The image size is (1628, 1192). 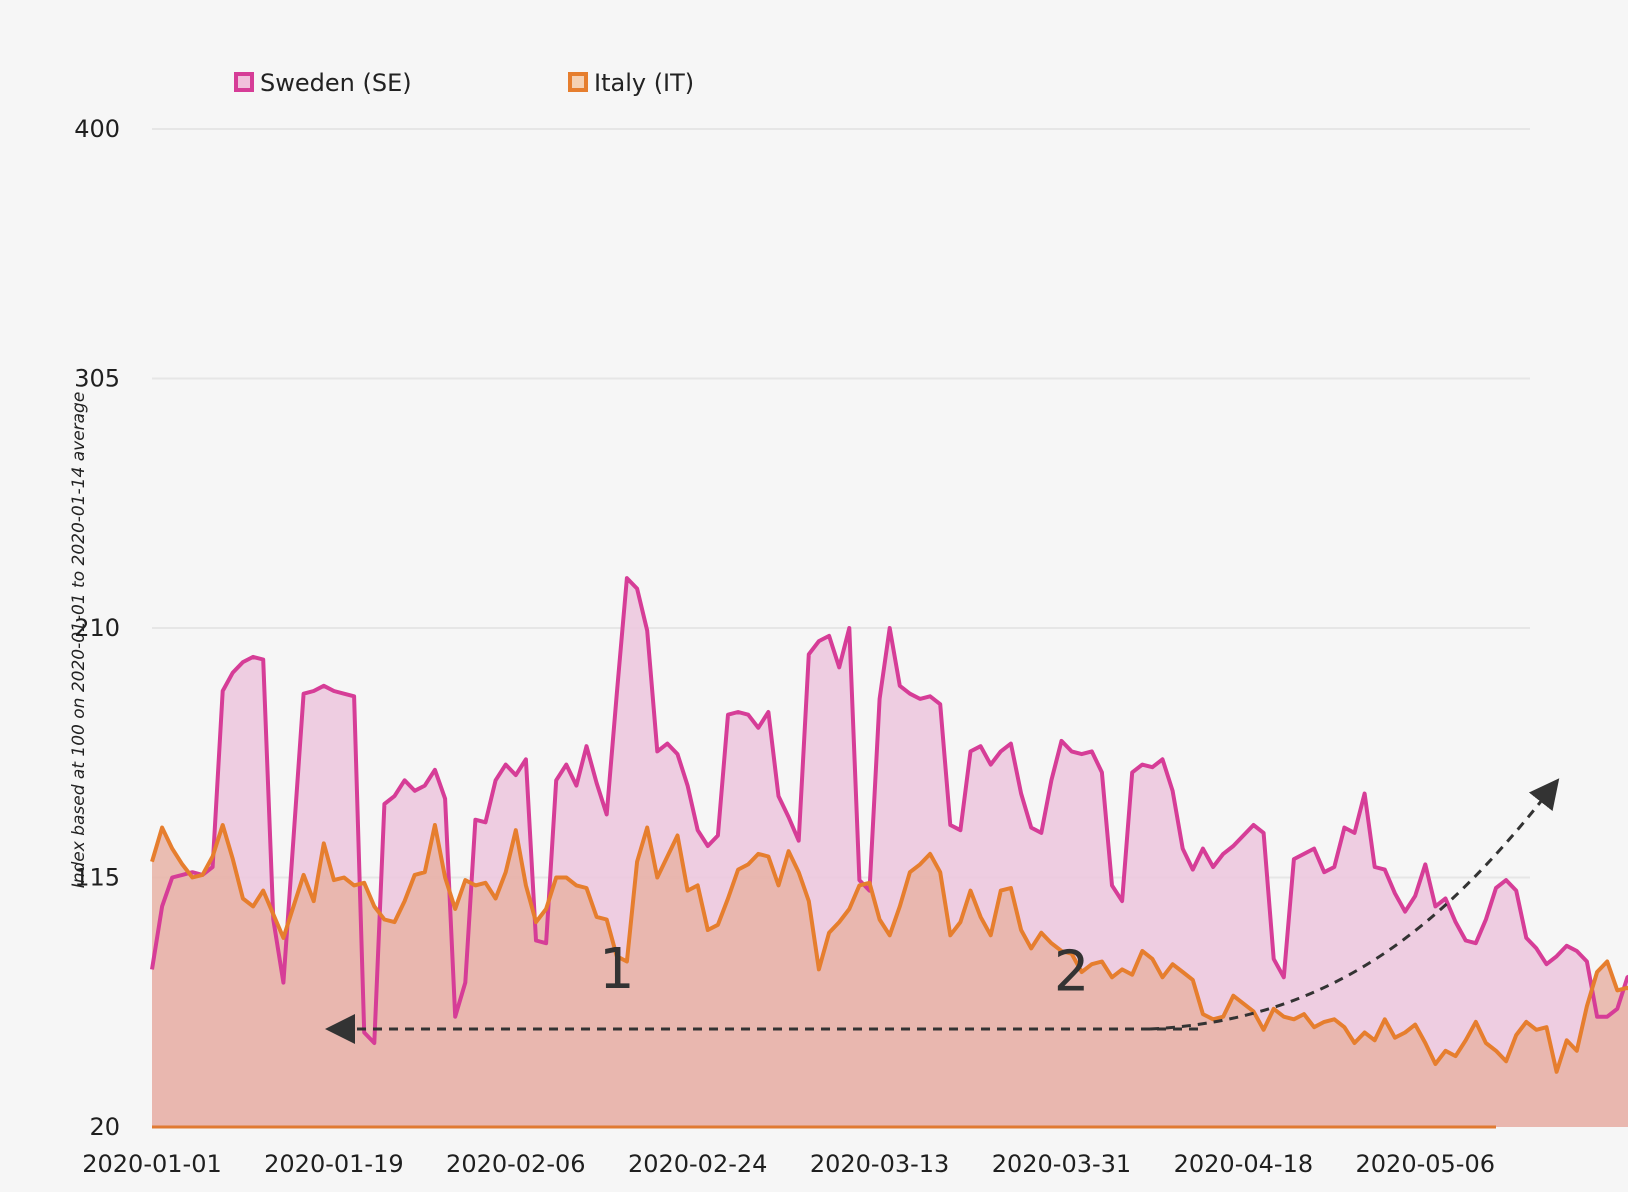 I want to click on legend-label-se: Sweden (SE), so click(x=336, y=83).